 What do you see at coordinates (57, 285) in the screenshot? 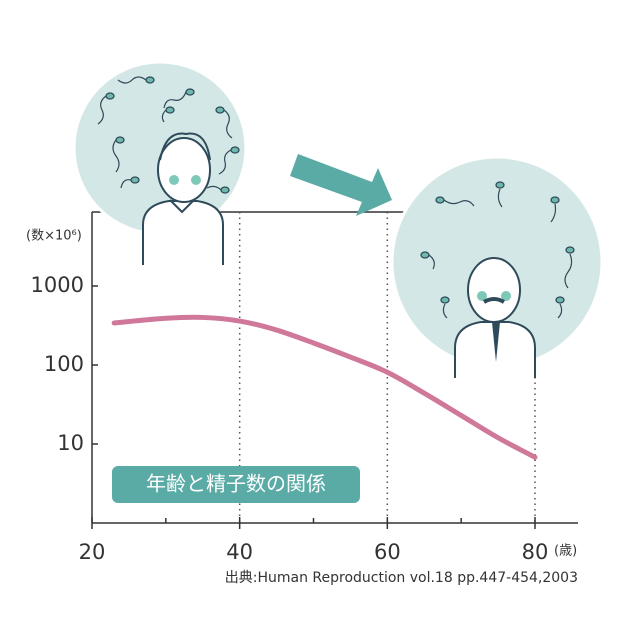
I see `y-tick-label: 1000` at bounding box center [57, 285].